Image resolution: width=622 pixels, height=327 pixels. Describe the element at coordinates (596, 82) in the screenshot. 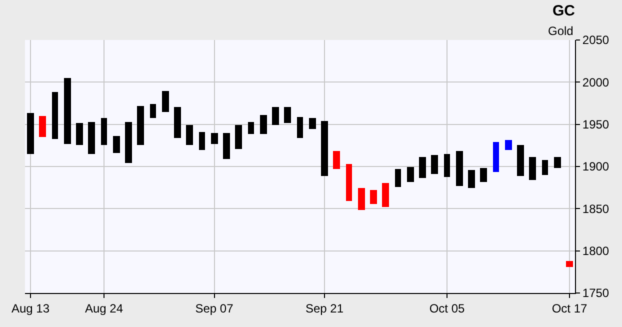

I see `y-tick-label: 2000` at that location.